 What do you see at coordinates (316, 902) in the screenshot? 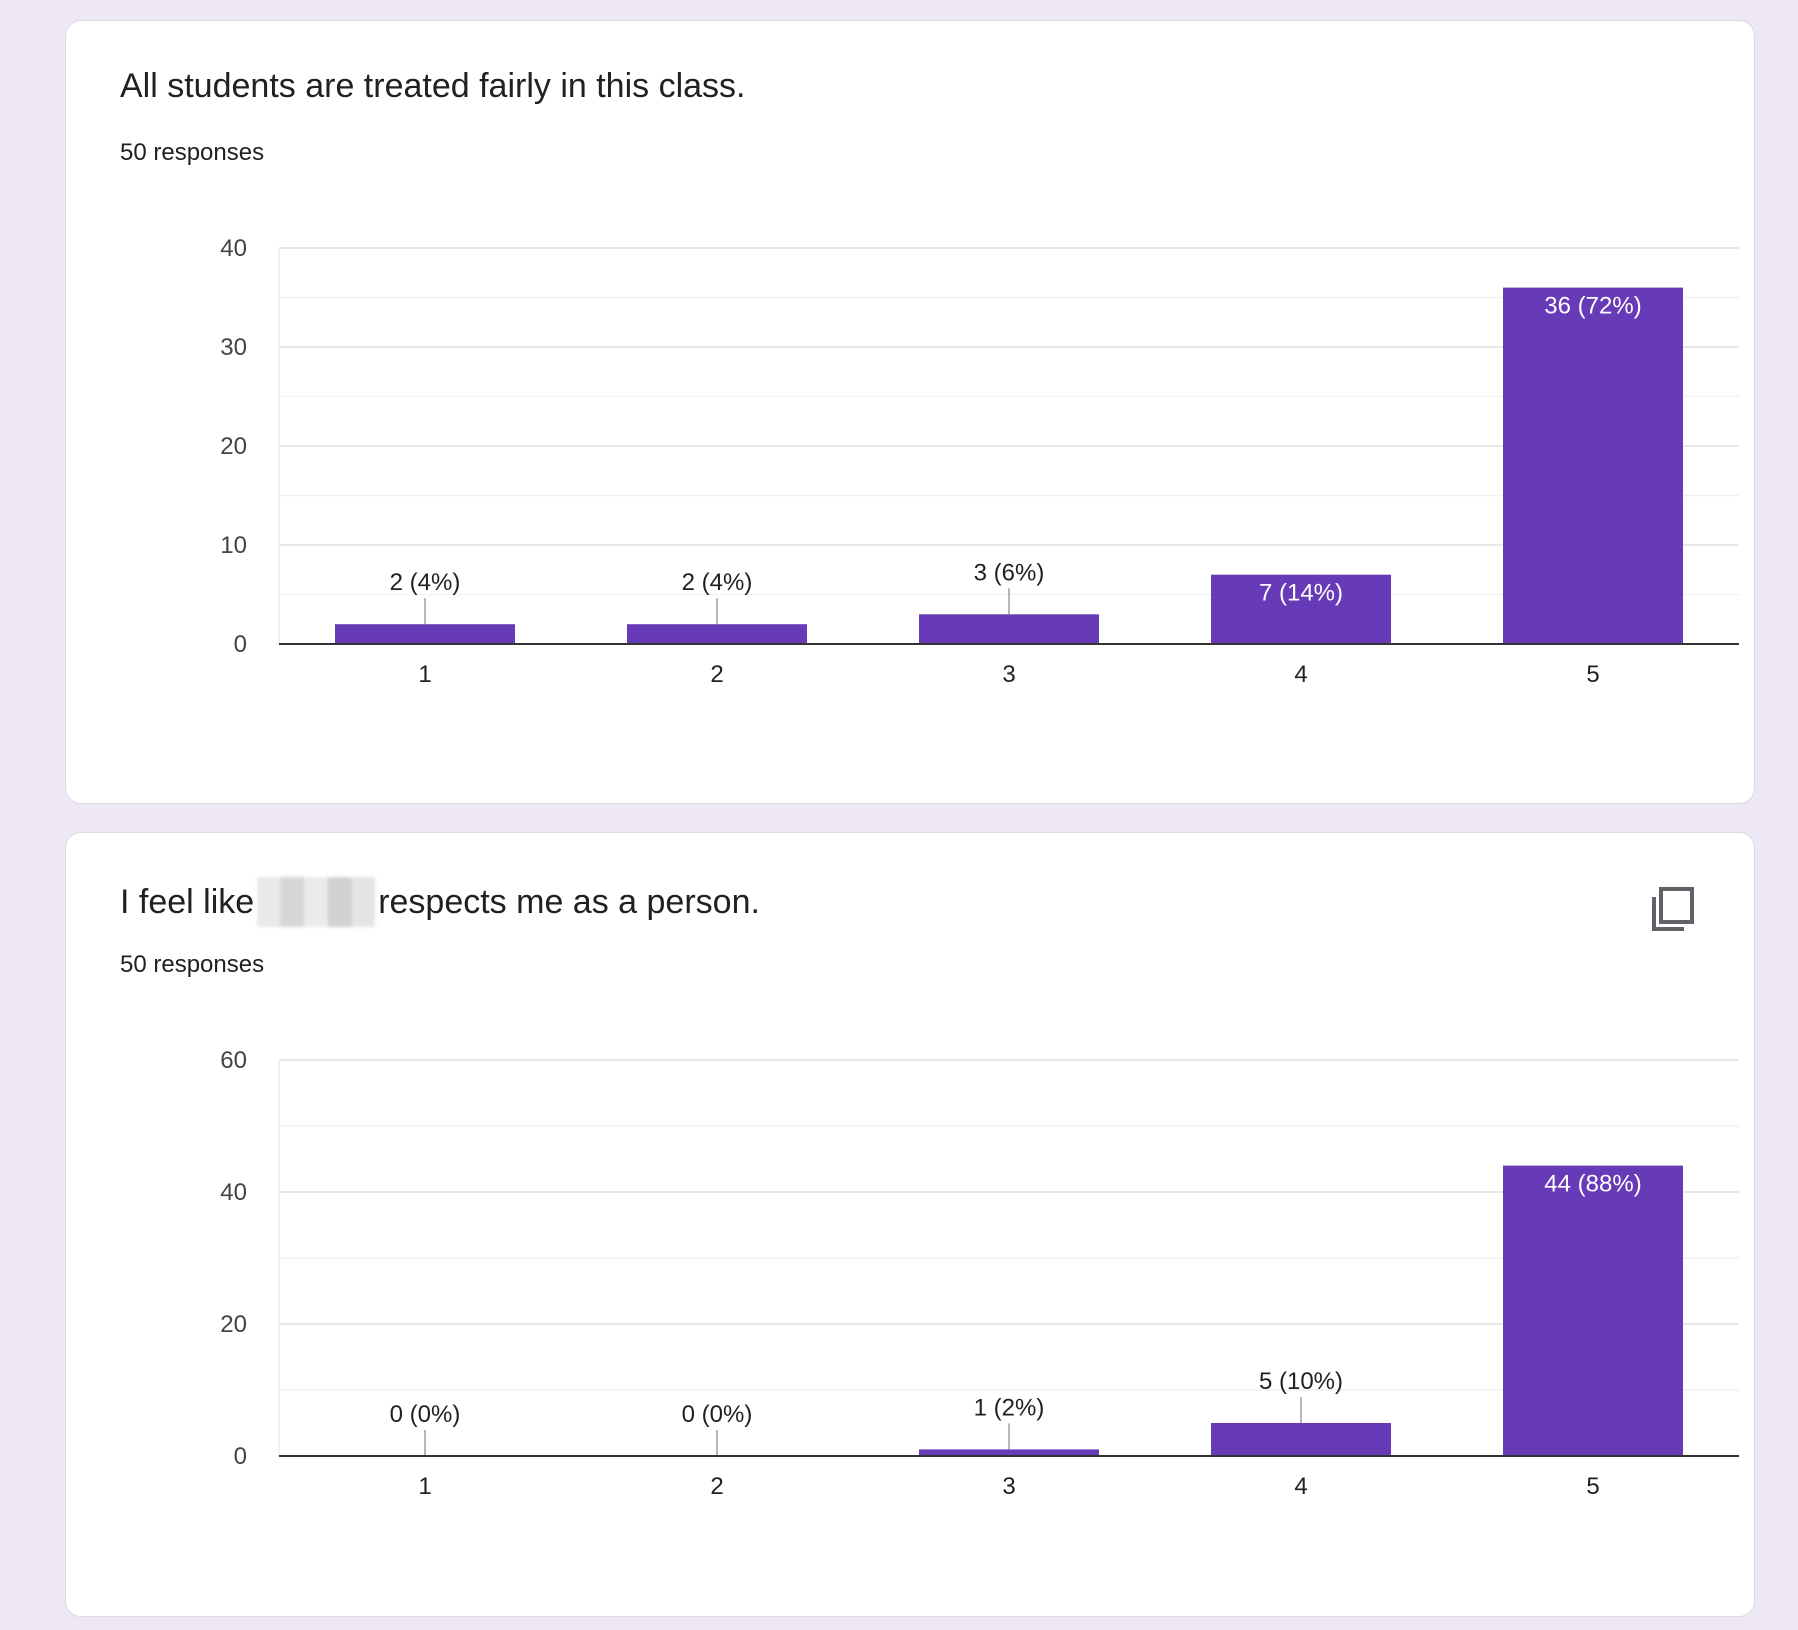
I see `redacted-name` at bounding box center [316, 902].